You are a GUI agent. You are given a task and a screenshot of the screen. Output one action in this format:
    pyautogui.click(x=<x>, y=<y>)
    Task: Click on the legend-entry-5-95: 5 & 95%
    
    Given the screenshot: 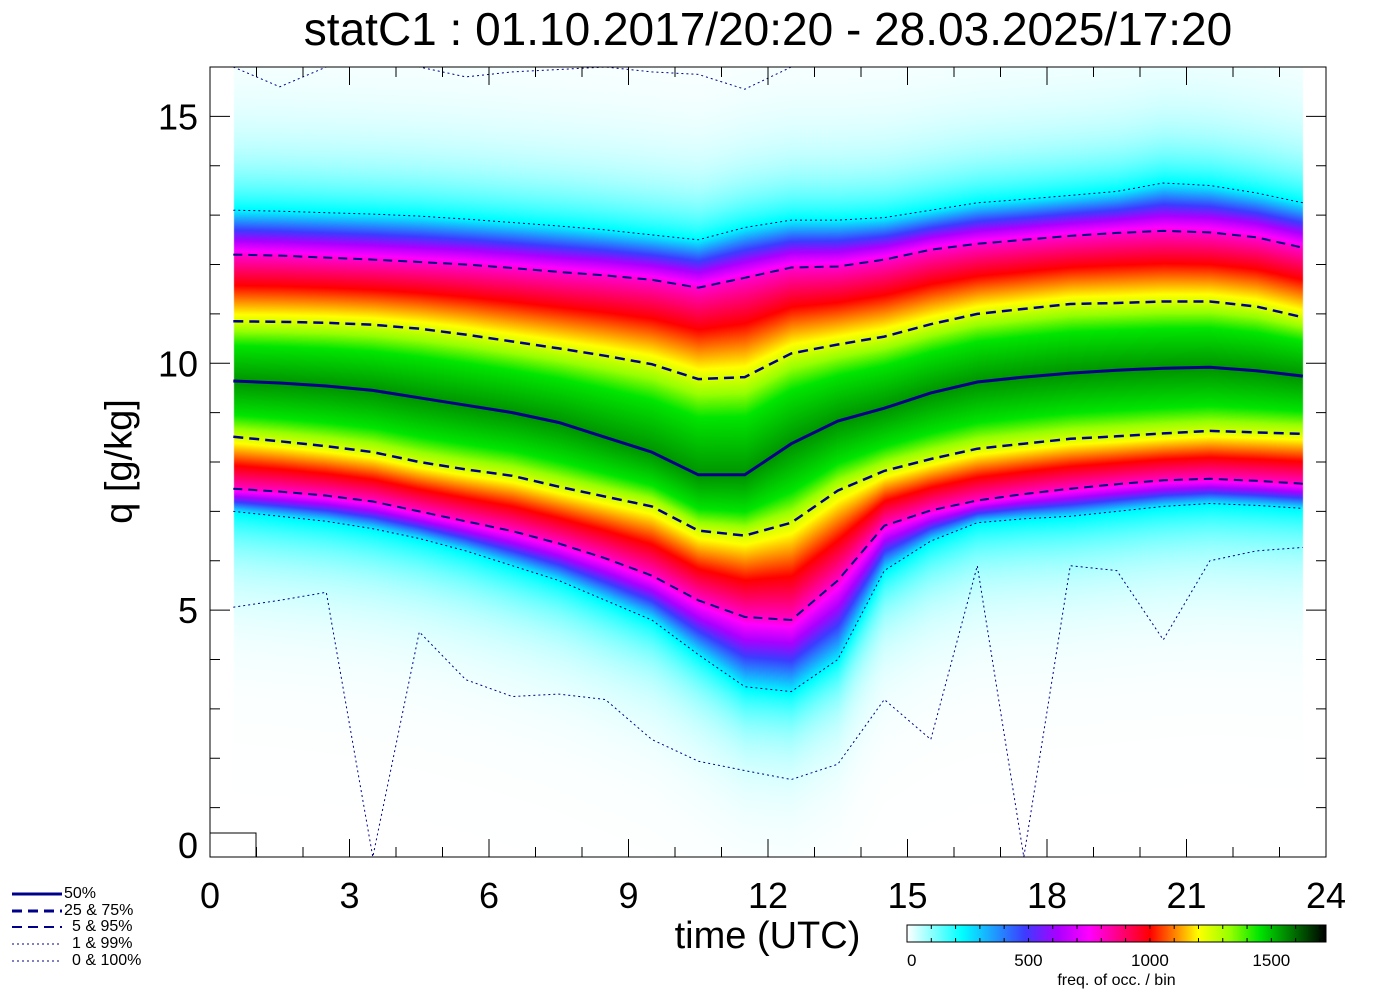 What is the action you would take?
    pyautogui.click(x=72, y=927)
    